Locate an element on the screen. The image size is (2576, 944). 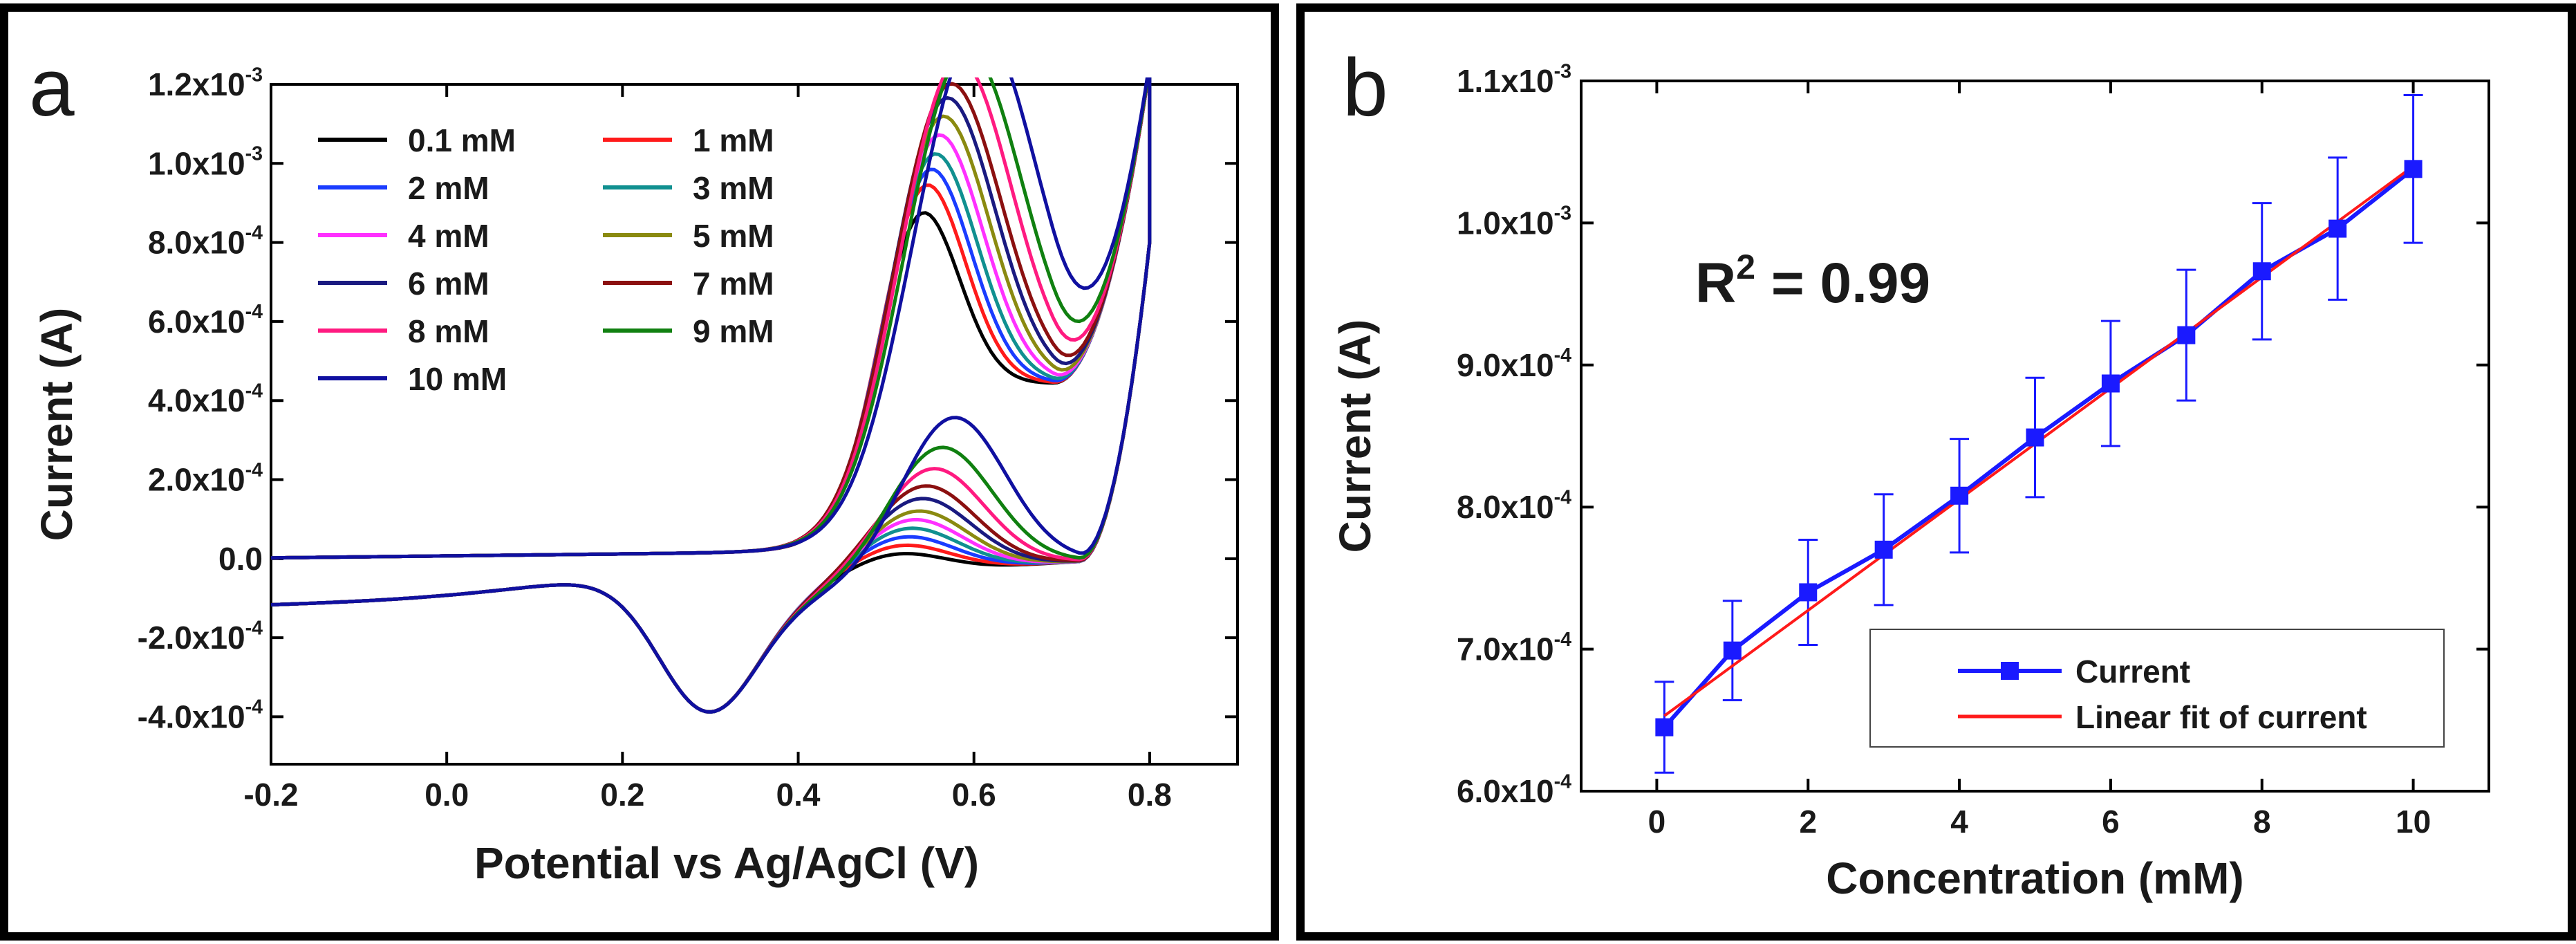
y-tick-label-mantissa: 1.2x10 is located at coordinates (196, 84).